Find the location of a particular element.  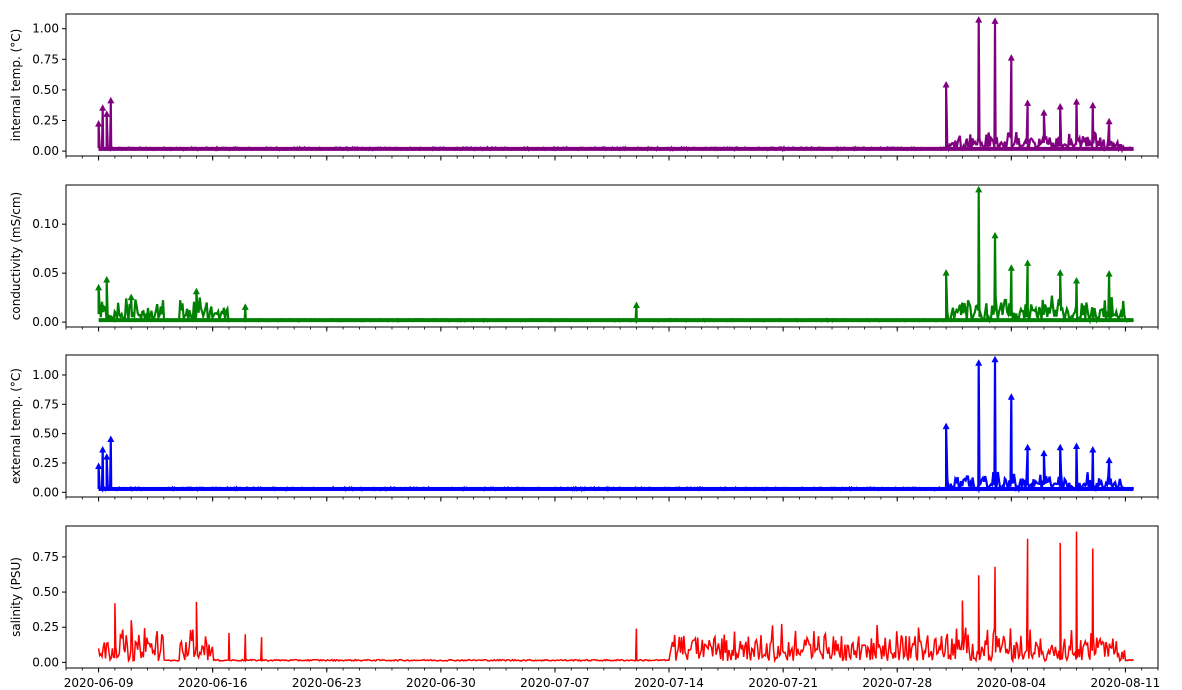

y-tick-label: 0.10 is located at coordinates (45, 224).